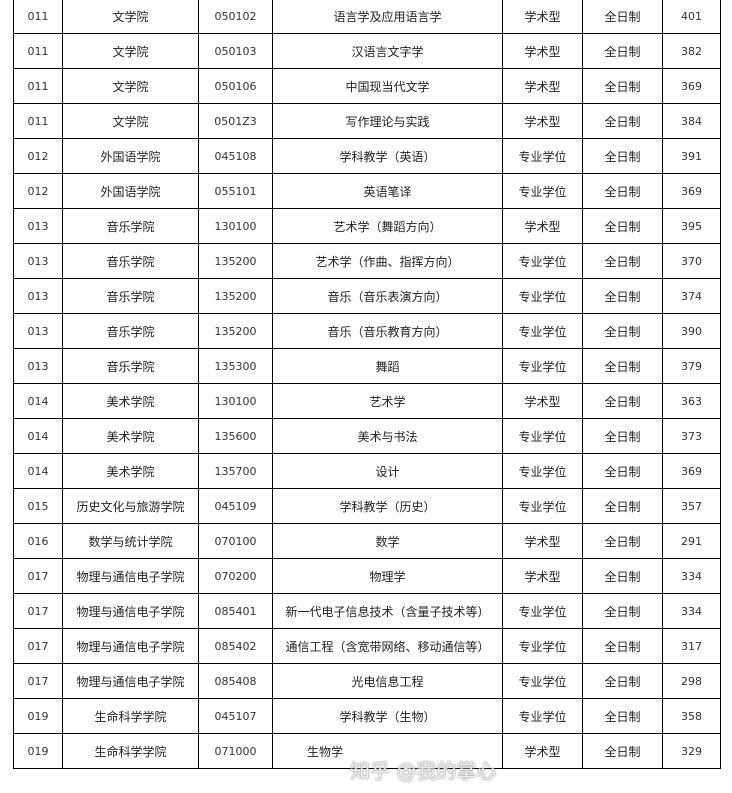 This screenshot has width=732, height=793. Describe the element at coordinates (387, 646) in the screenshot. I see `major-name-cell: 通信工程（含宽带网络、移动通信等）` at that location.